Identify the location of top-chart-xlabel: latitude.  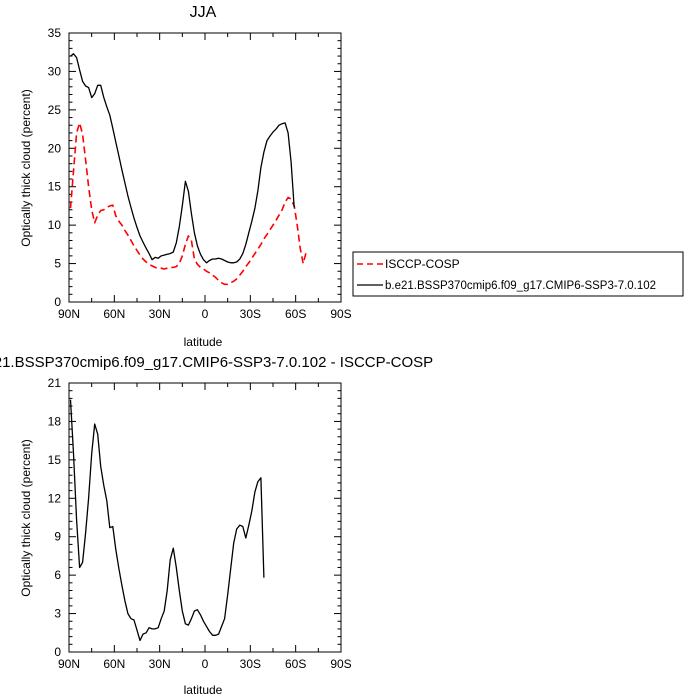
(203, 342).